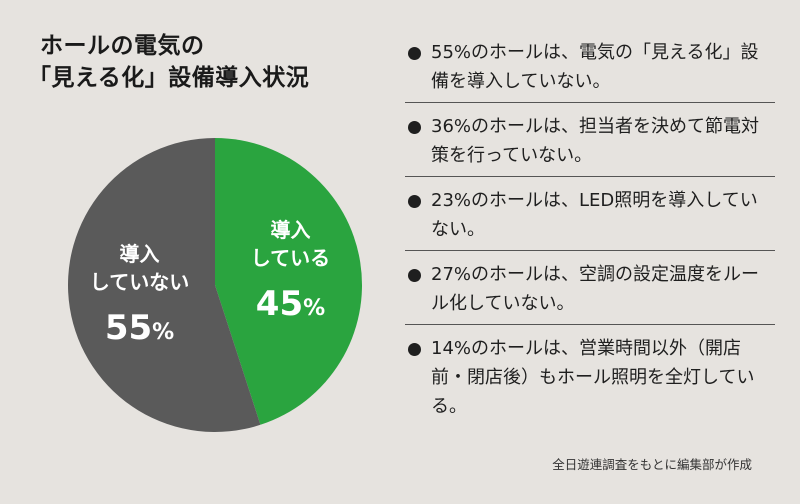  I want to click on chart-title-line1: ホールの電気の, so click(122, 46).